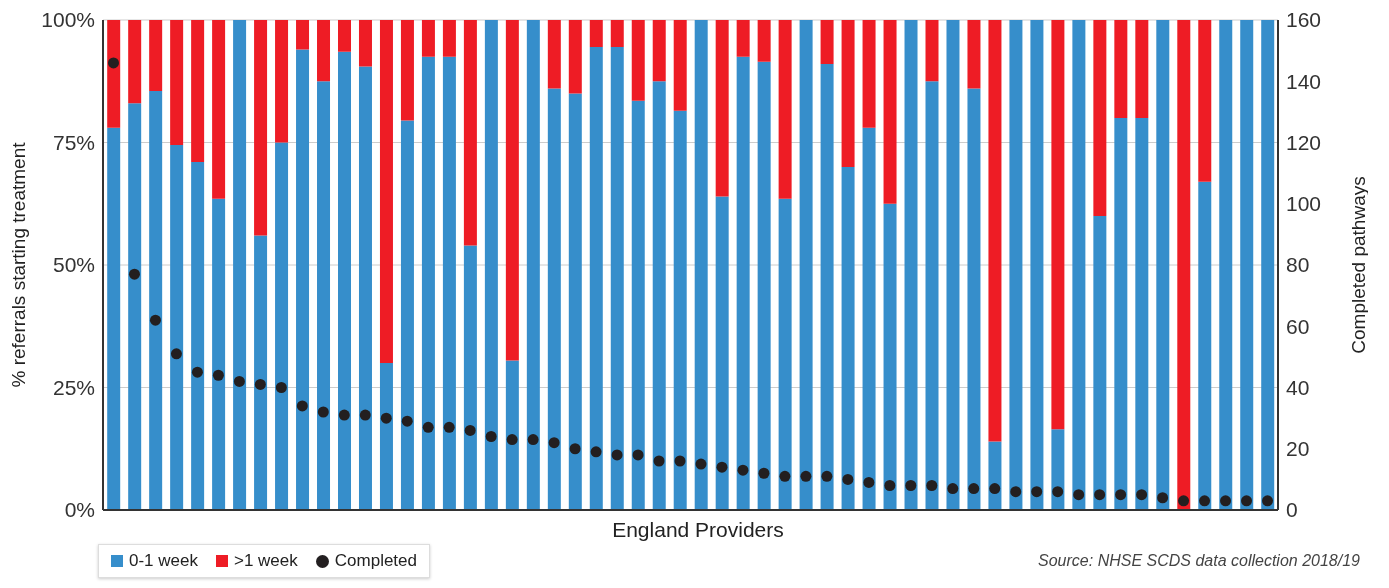  What do you see at coordinates (1304, 142) in the screenshot?
I see `y2-tick-label: 120` at bounding box center [1304, 142].